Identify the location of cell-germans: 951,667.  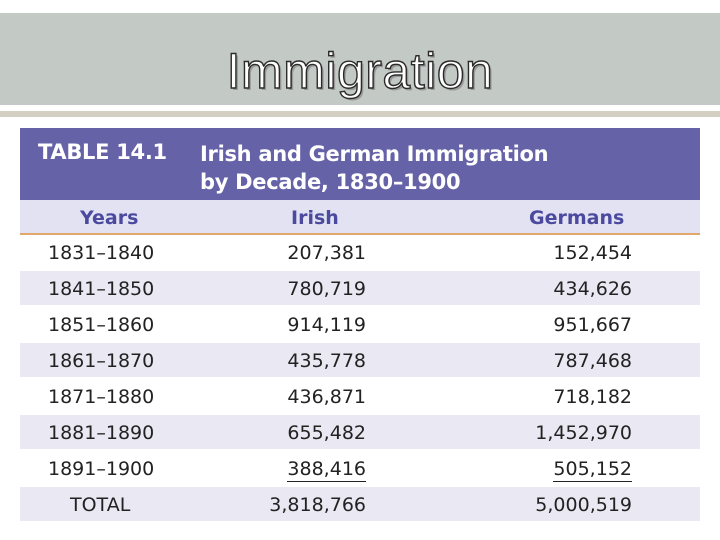
(592, 325).